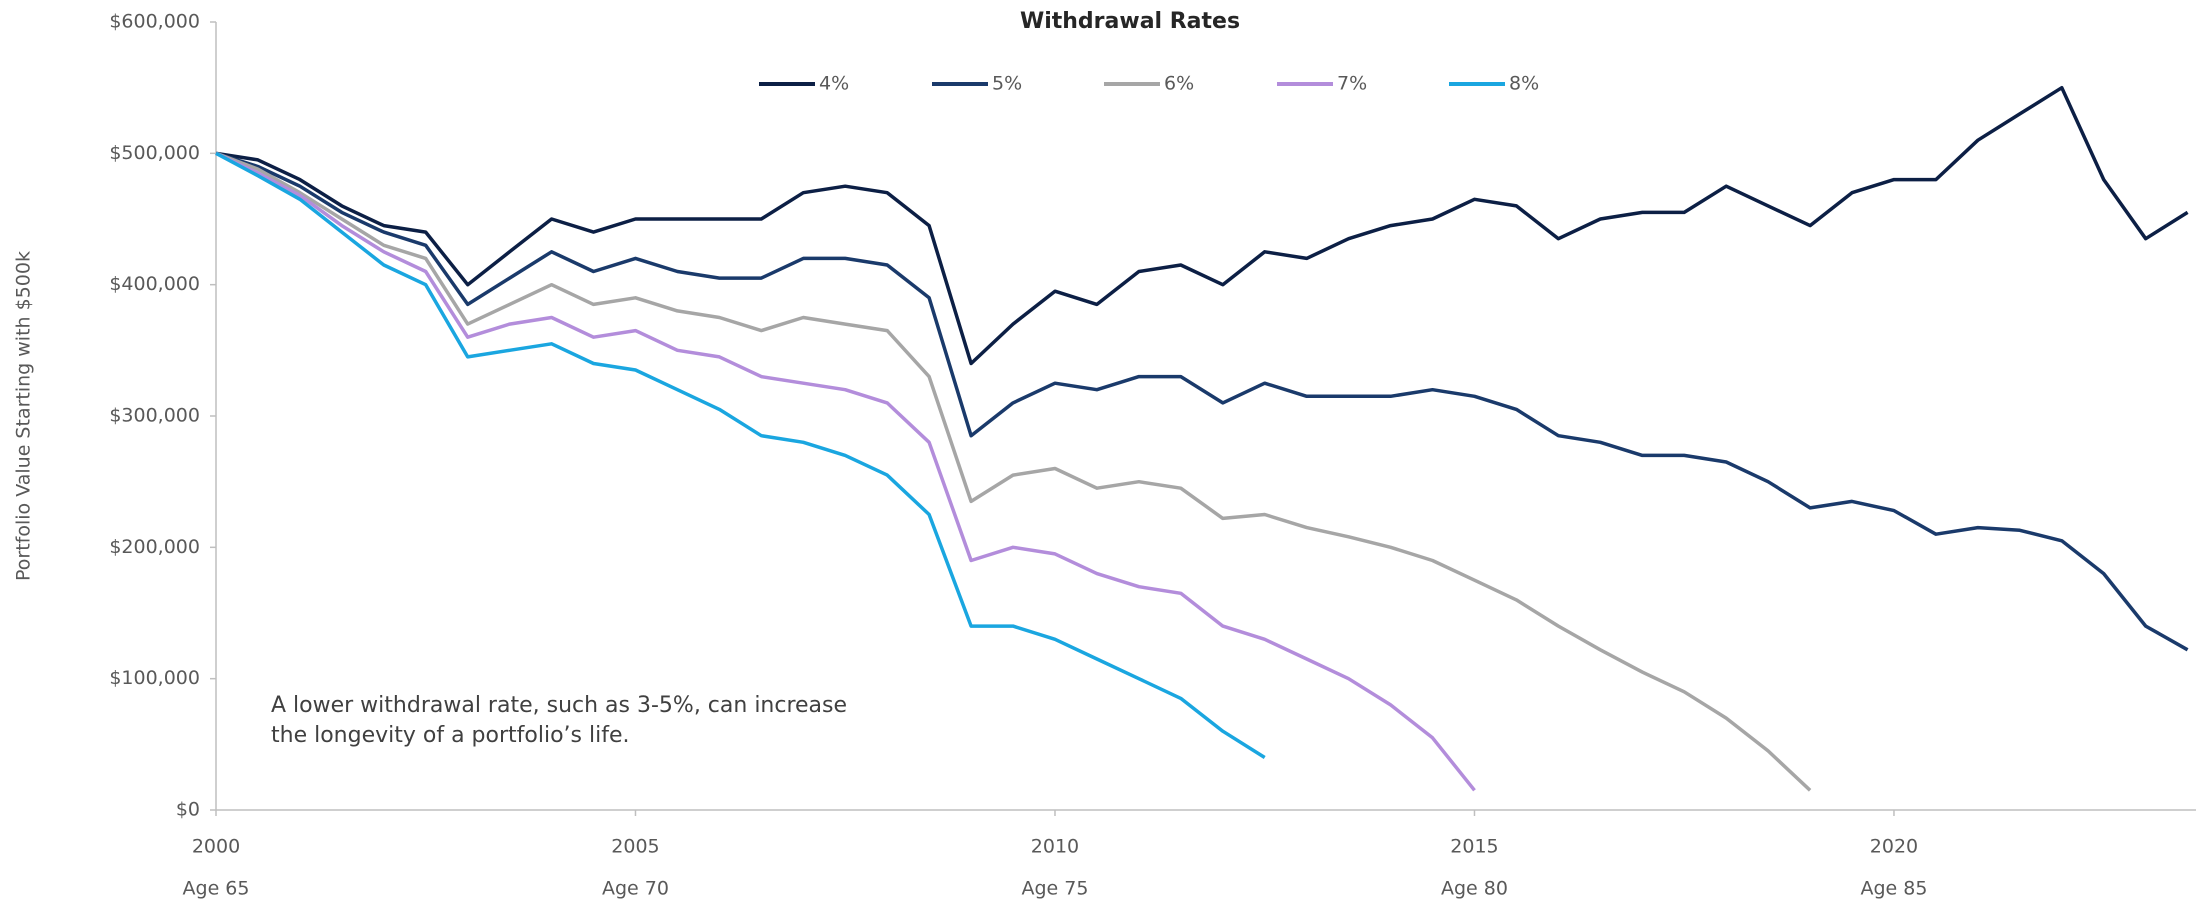 The width and height of the screenshot is (2200, 903). I want to click on legend-label: 4%, so click(834, 84).